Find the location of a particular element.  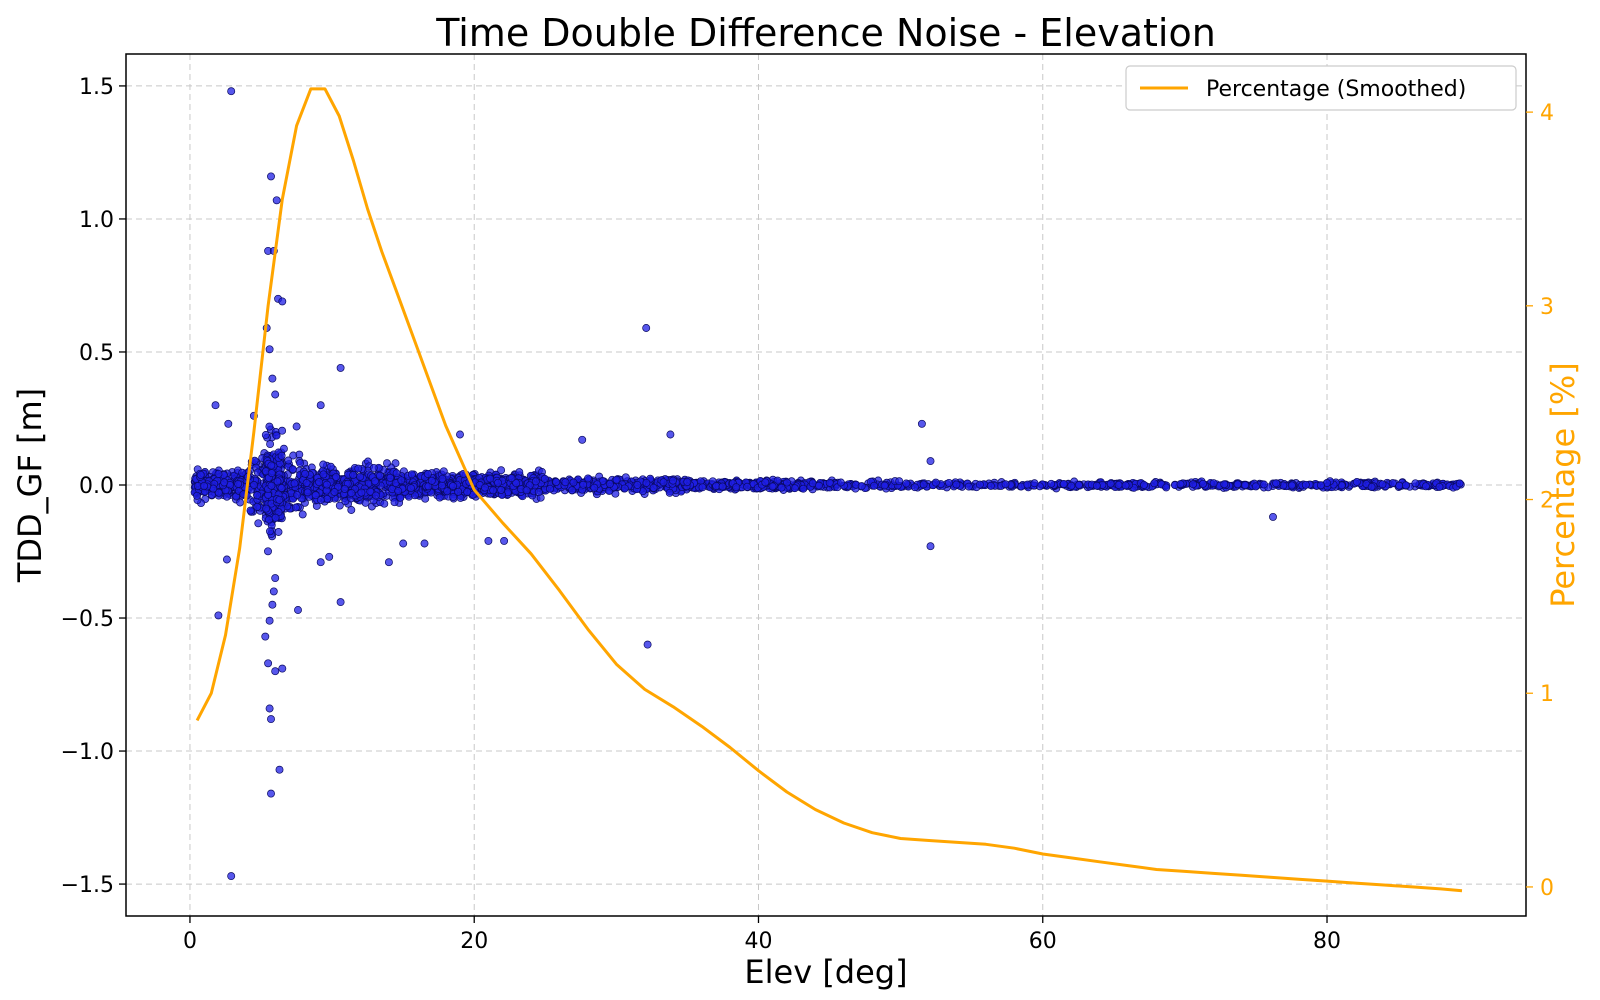

y2-tick-label: 3 is located at coordinates (1547, 307).